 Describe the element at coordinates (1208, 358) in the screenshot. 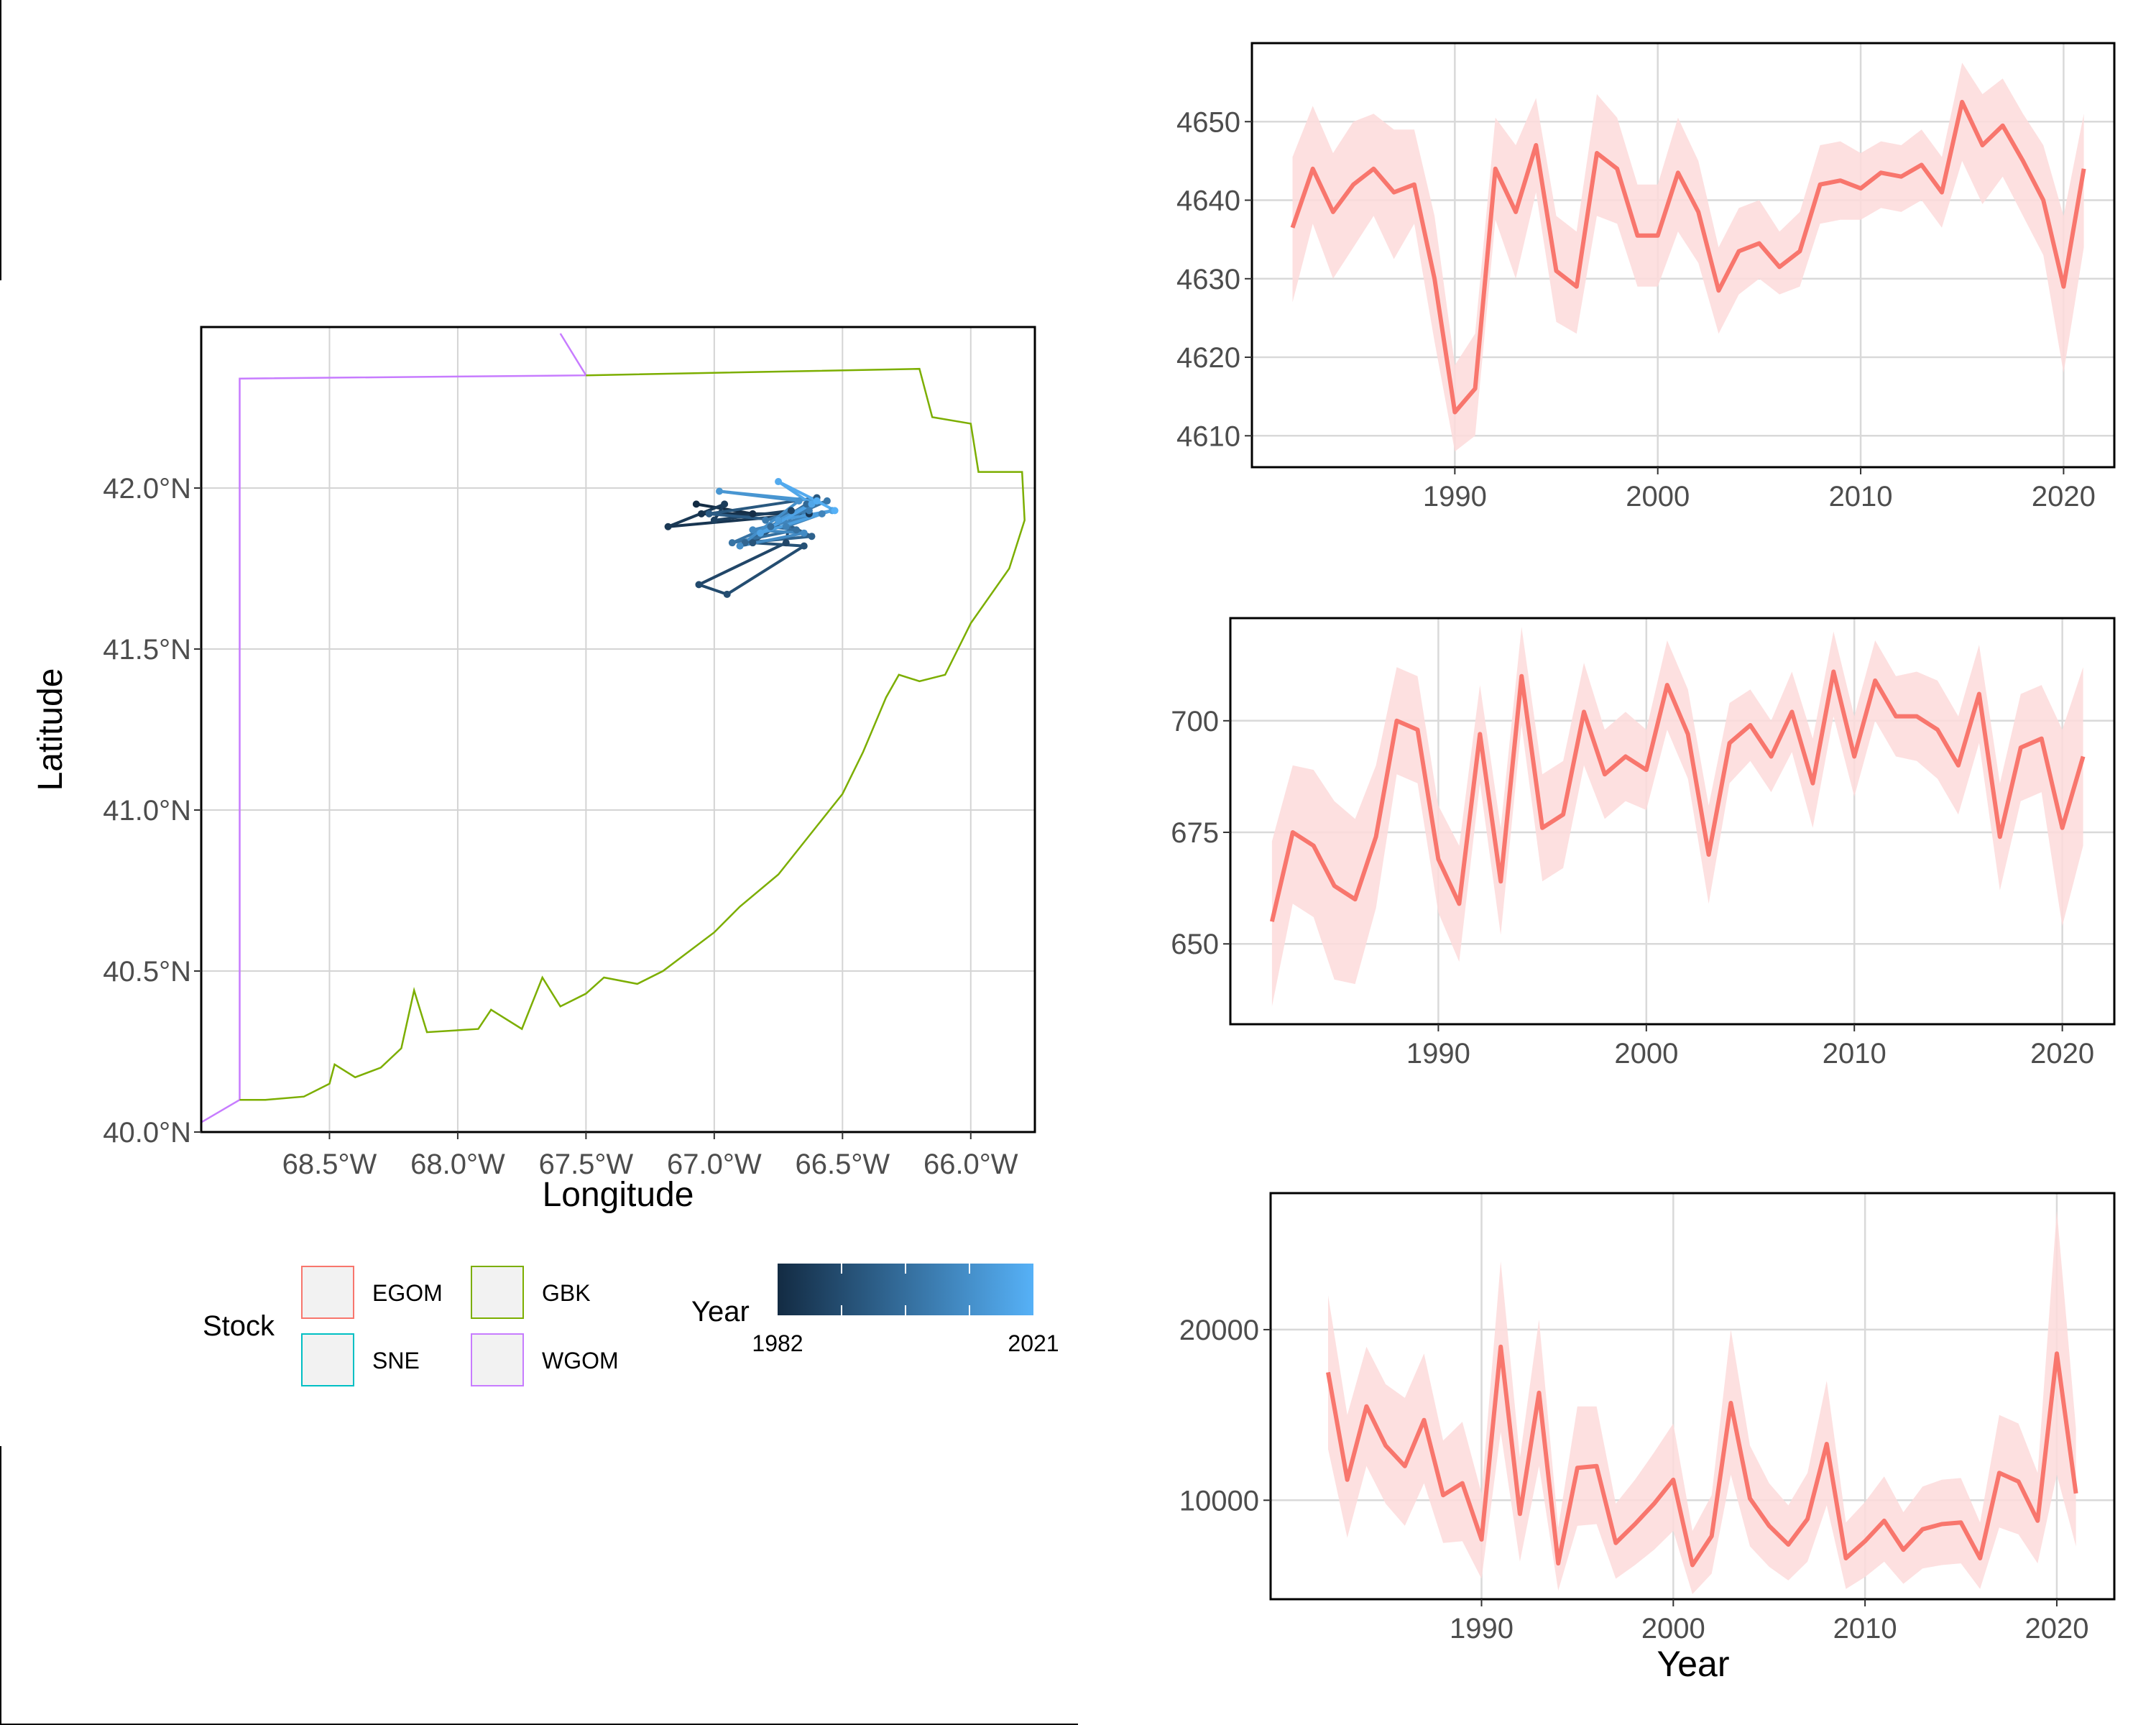

I see `ts-y-tick-label: 4620` at that location.